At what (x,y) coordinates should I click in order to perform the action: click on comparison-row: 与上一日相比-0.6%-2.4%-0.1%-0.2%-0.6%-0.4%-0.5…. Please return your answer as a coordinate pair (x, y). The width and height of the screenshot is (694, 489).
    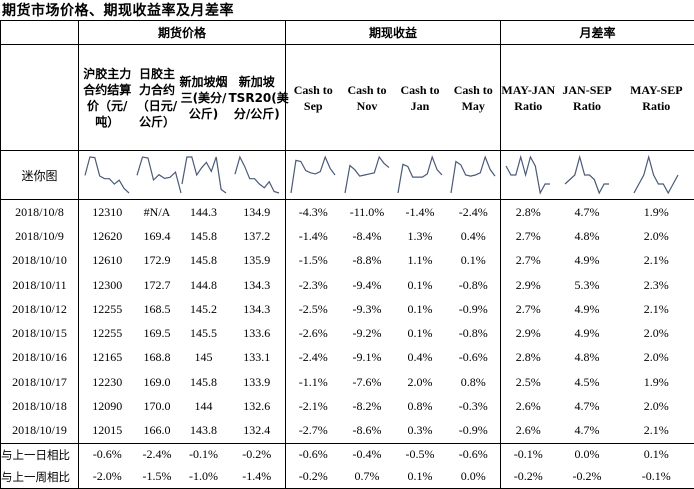
    Looking at the image, I should click on (347, 454).